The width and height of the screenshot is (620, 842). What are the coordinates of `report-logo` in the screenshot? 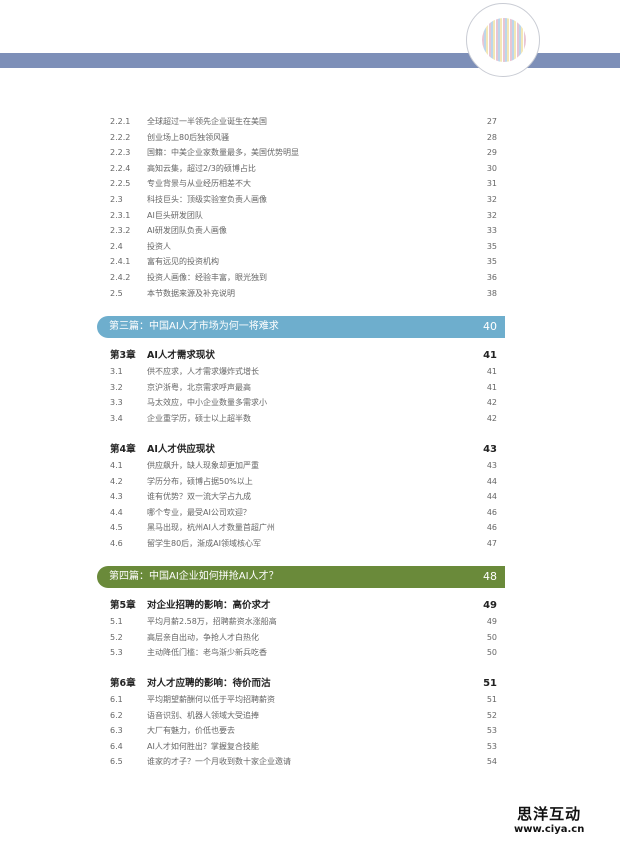 It's located at (504, 40).